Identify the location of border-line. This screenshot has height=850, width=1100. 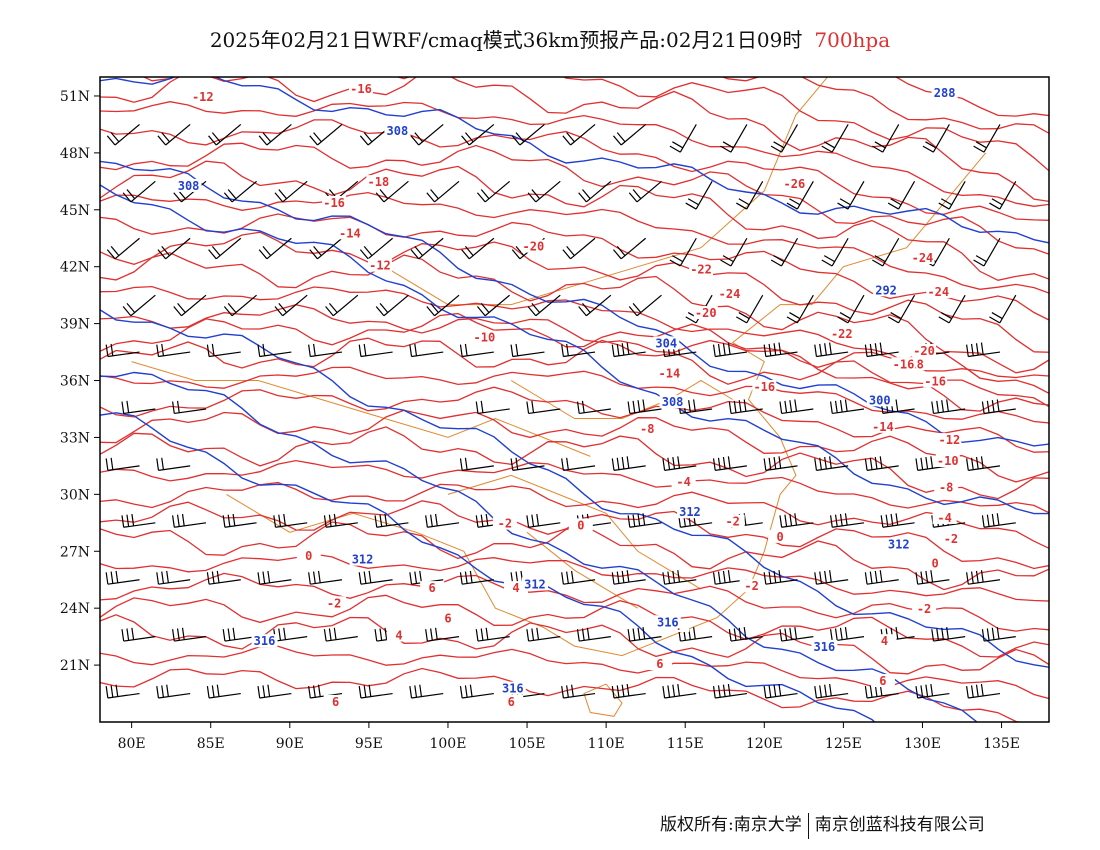
(574, 532).